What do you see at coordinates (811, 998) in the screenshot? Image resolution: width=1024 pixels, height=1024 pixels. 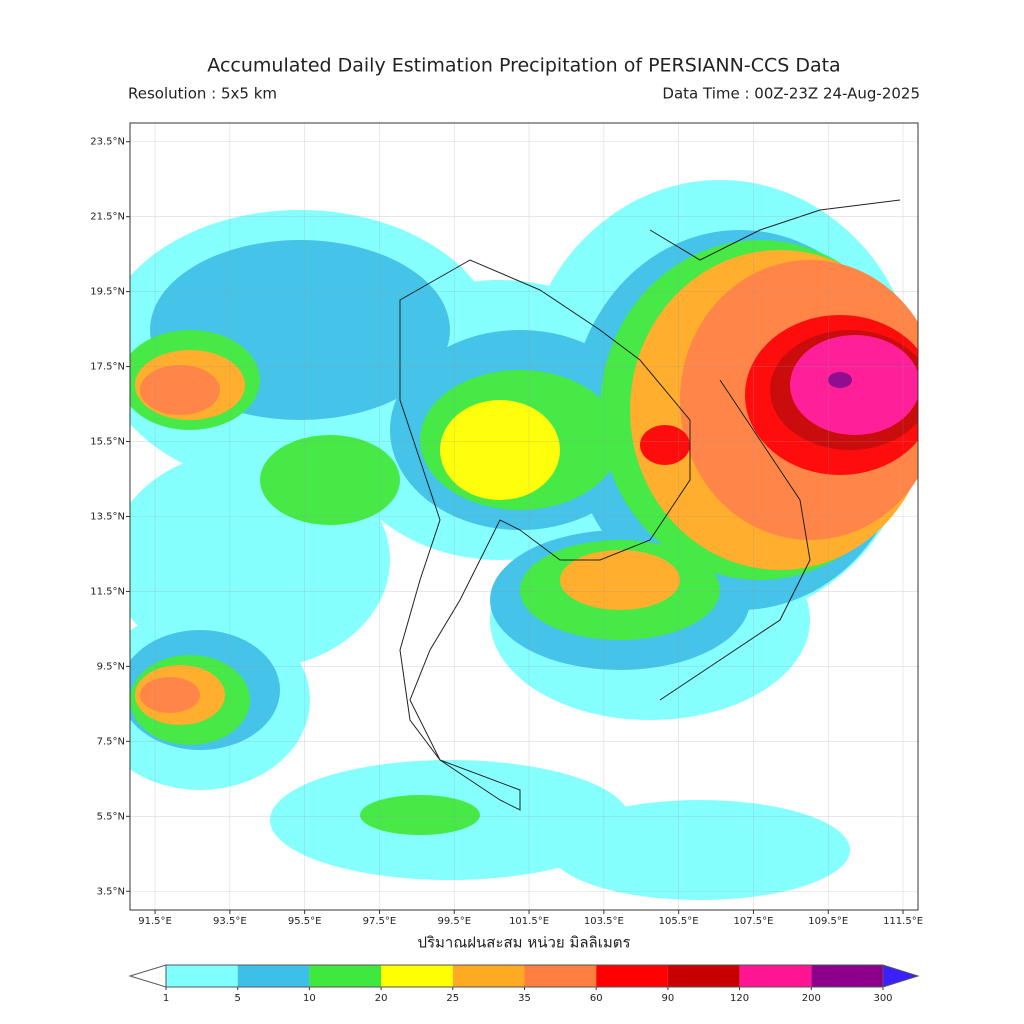 I see `colorbar-label: 200` at bounding box center [811, 998].